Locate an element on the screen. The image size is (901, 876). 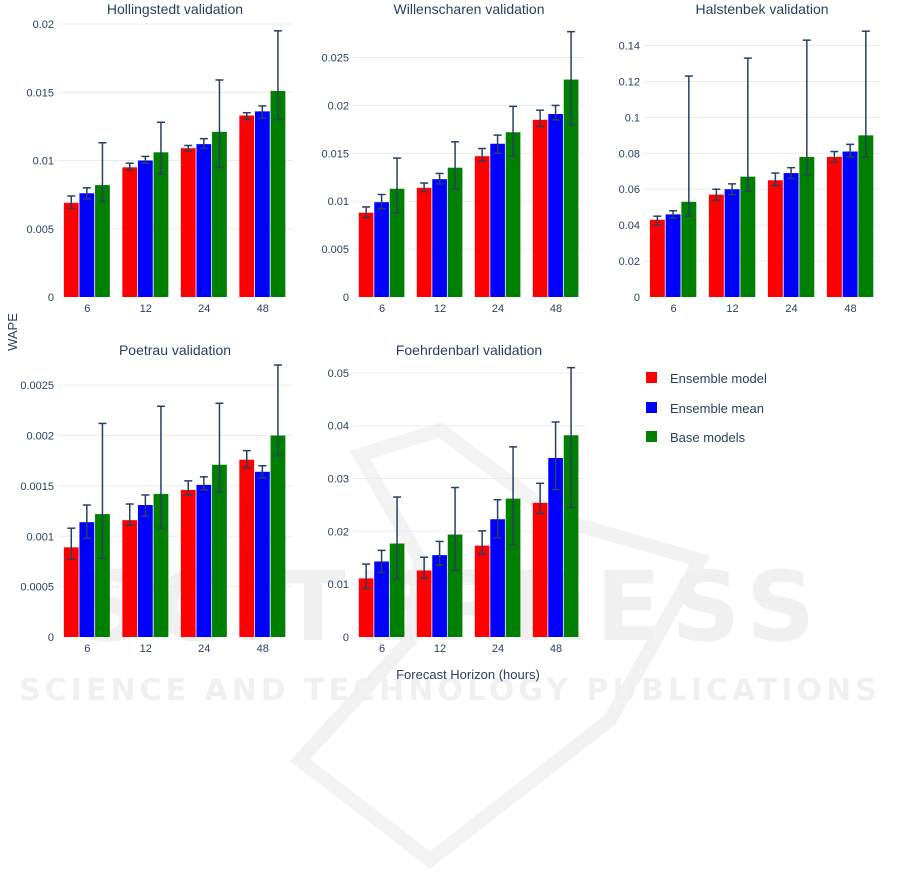
legend-label-ensemble-model: Ensemble model is located at coordinates (718, 378).